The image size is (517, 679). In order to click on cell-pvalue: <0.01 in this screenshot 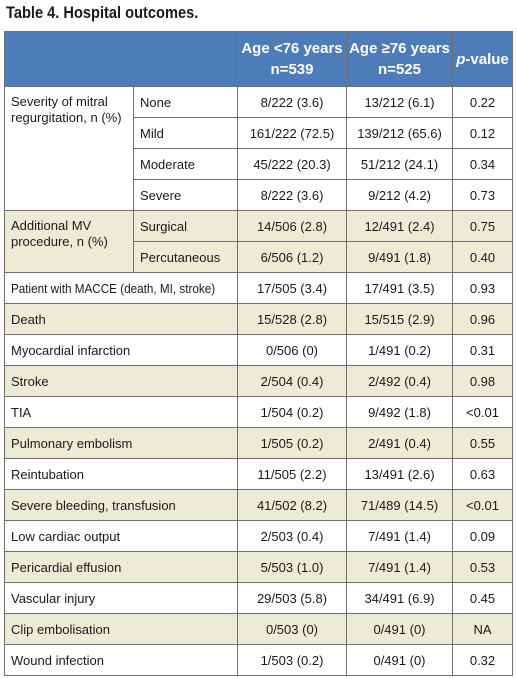, I will do `click(482, 412)`.